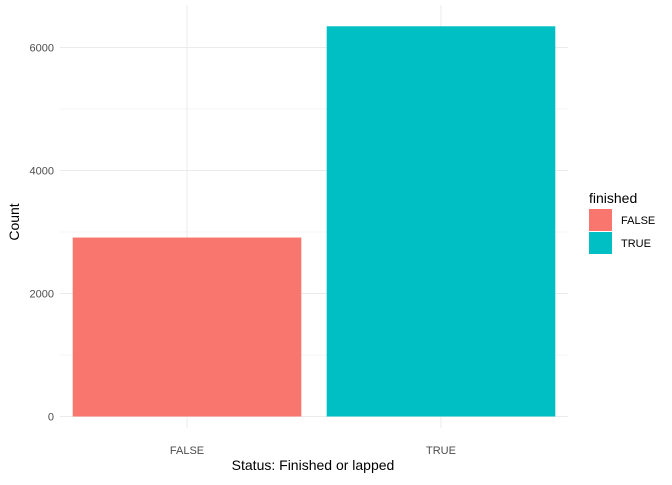  Describe the element at coordinates (638, 221) in the screenshot. I see `legend-label: FALSE` at that location.